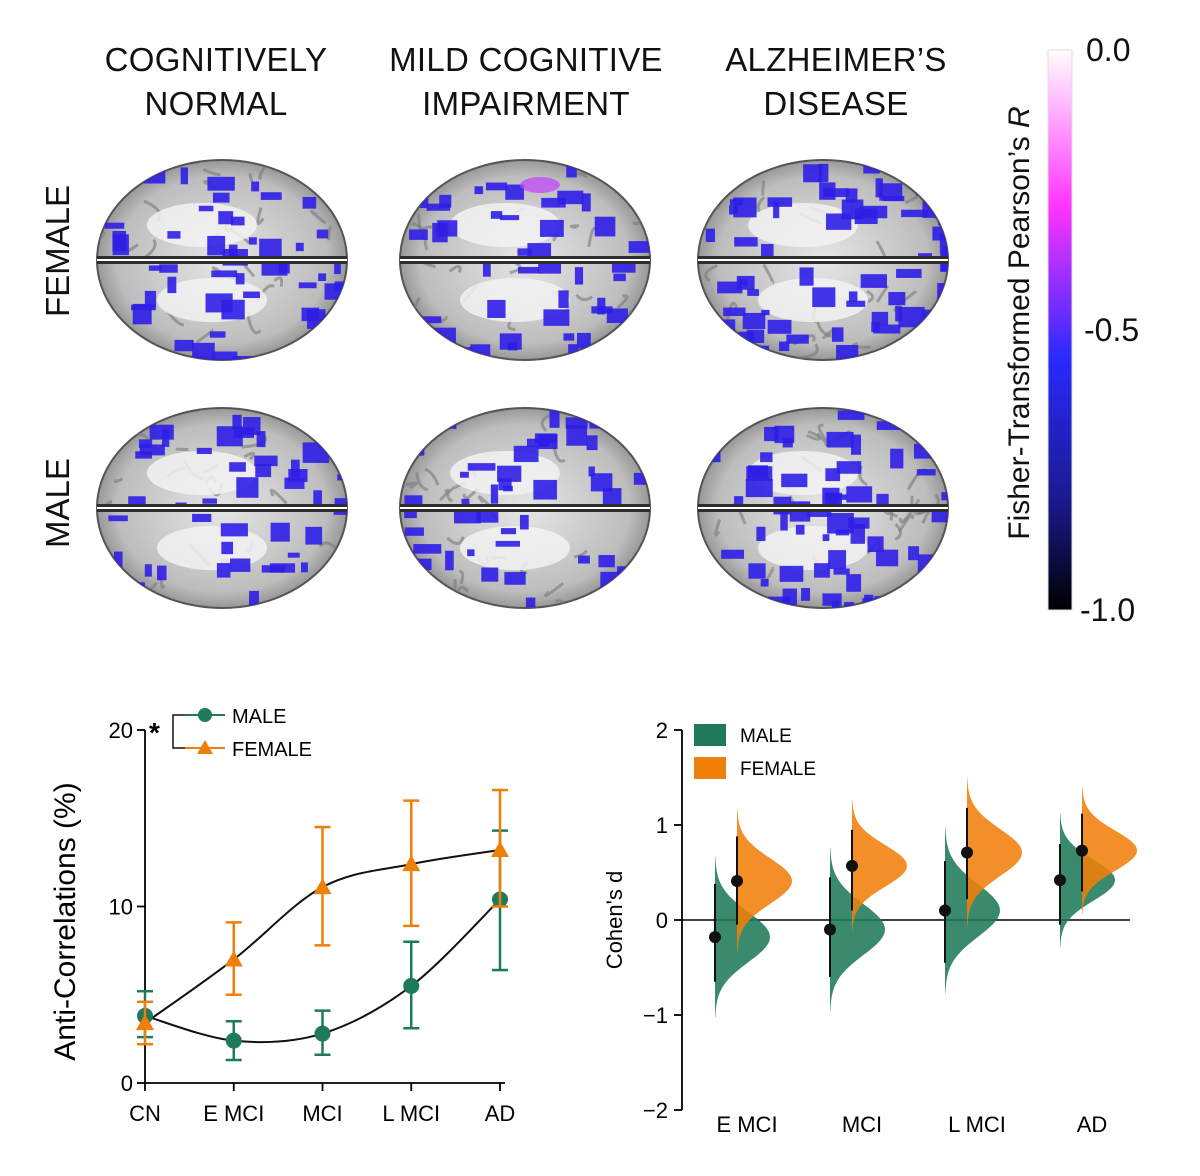 Image resolution: width=1200 pixels, height=1176 pixels. What do you see at coordinates (655, 1110) in the screenshot?
I see `y-tick-label: −2` at bounding box center [655, 1110].